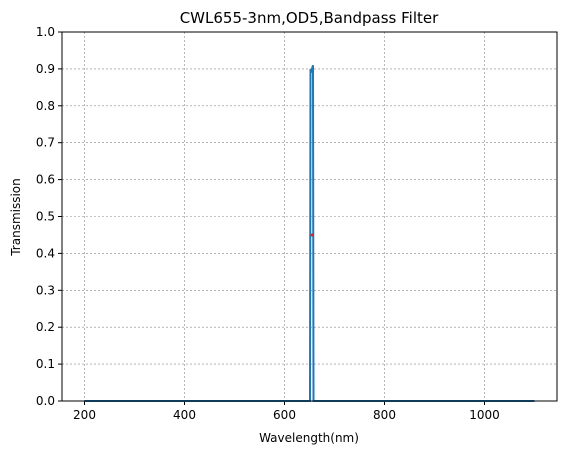 This screenshot has width=567, height=455. What do you see at coordinates (309, 438) in the screenshot?
I see `x-axis-label: Wavelength(nm)` at bounding box center [309, 438].